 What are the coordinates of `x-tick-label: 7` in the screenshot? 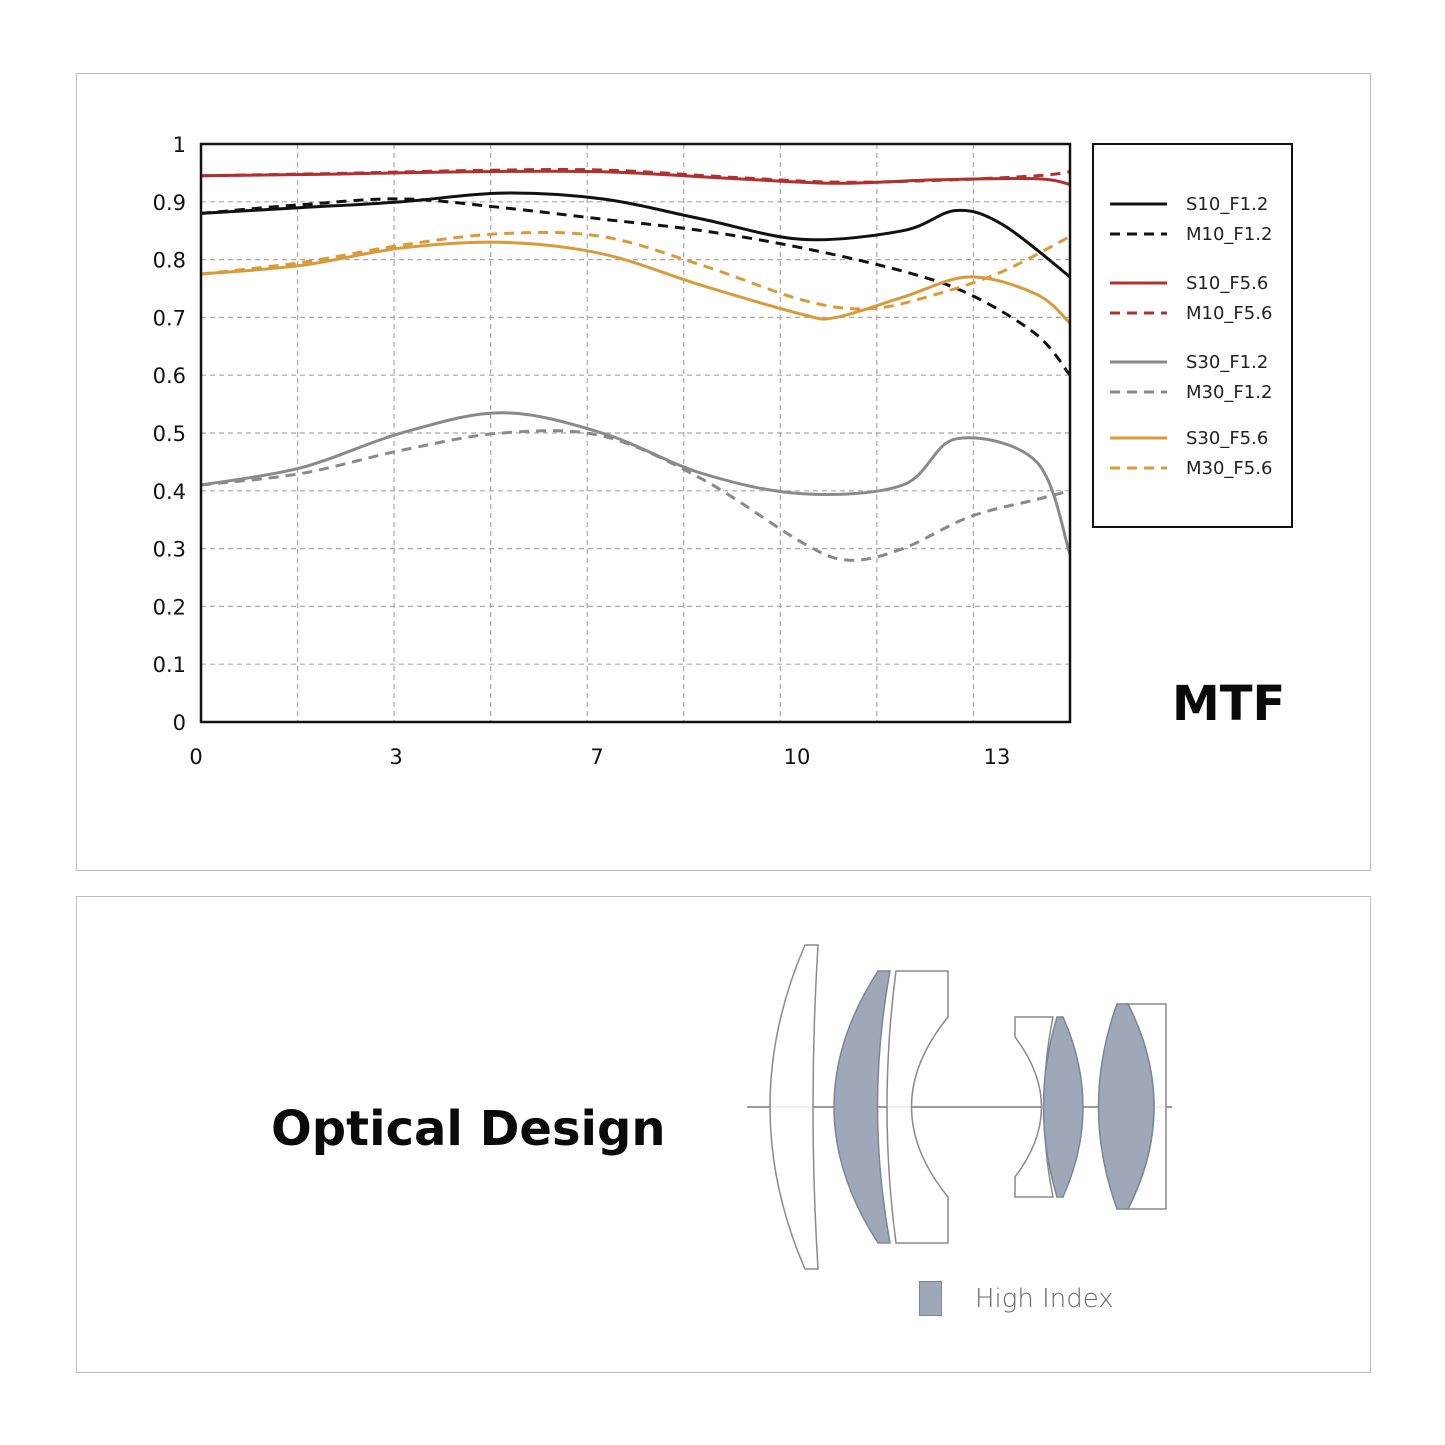 It's located at (596, 757).